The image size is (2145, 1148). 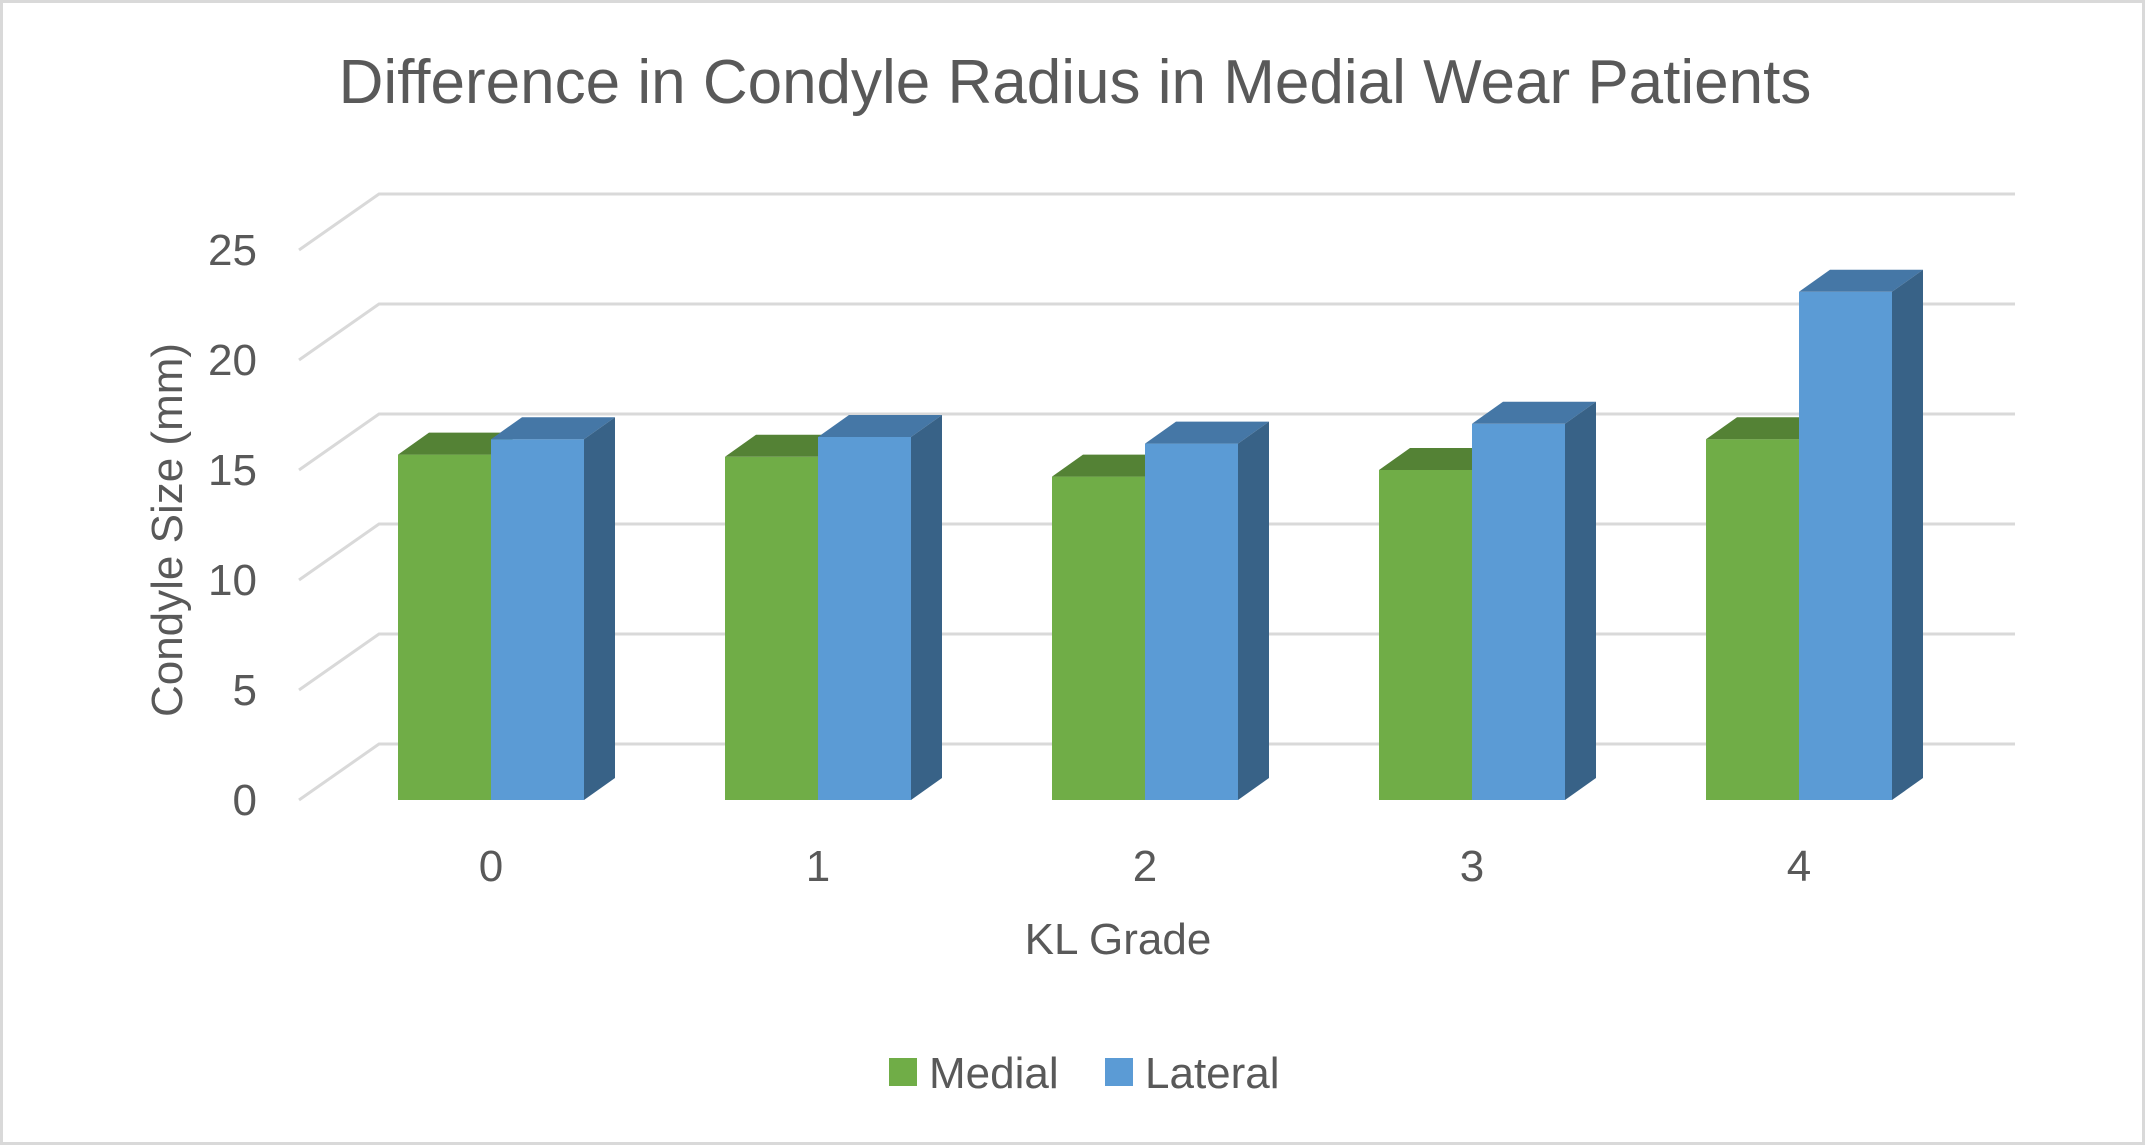 I want to click on legend-item-medial: Medial, so click(x=974, y=1073).